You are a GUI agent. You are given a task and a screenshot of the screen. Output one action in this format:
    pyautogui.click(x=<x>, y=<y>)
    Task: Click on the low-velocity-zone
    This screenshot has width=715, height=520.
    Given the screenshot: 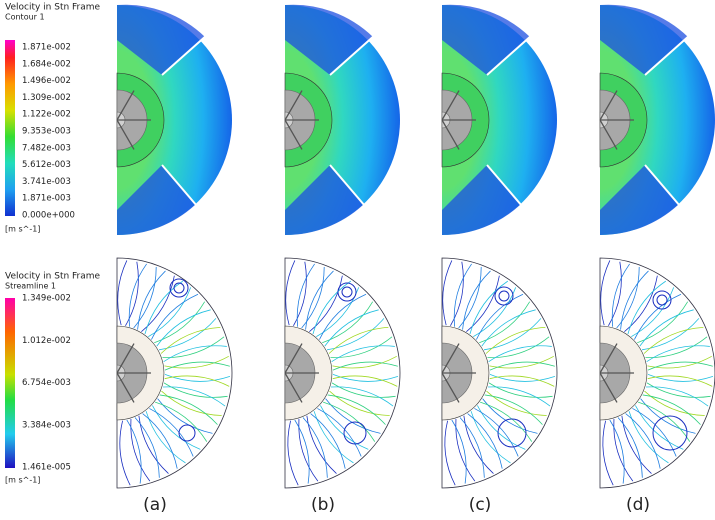 What is the action you would take?
    pyautogui.click(x=161, y=40)
    